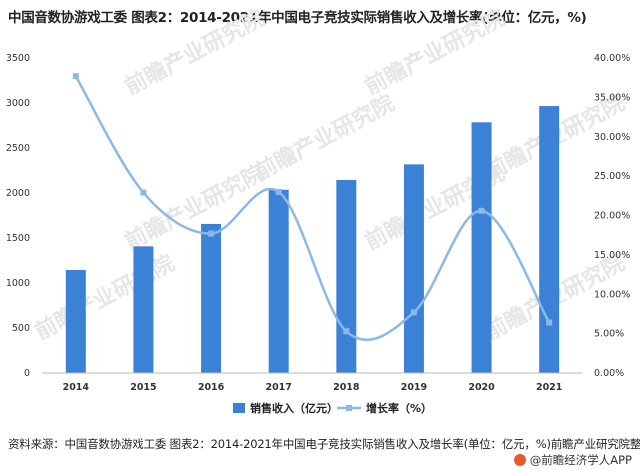 The image size is (640, 470). What do you see at coordinates (612, 255) in the screenshot?
I see `y-right-tick: 15.00%` at bounding box center [612, 255].